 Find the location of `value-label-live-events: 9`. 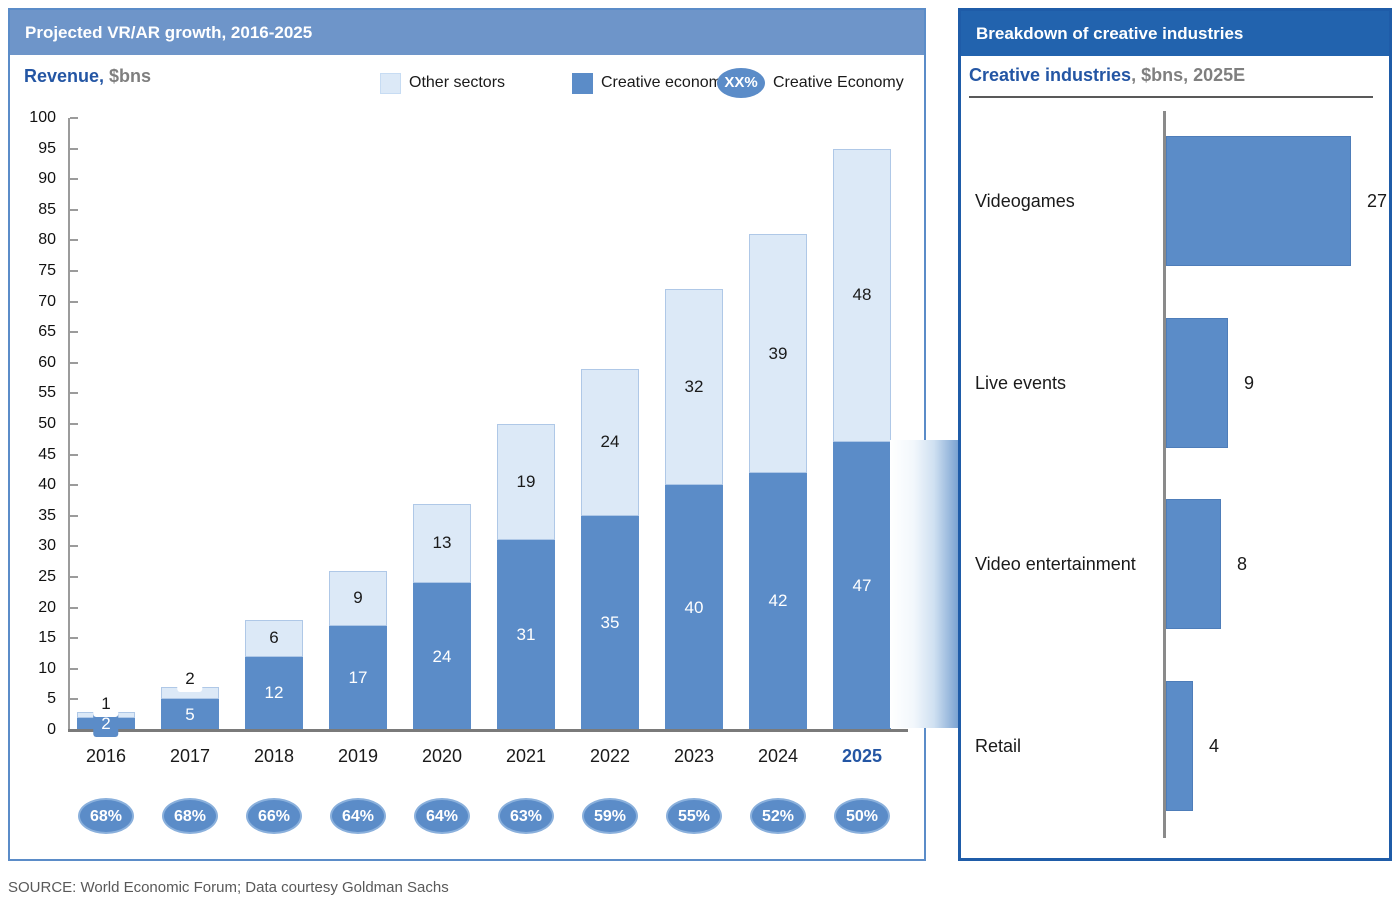

value-label-live-events: 9 is located at coordinates (1249, 383).